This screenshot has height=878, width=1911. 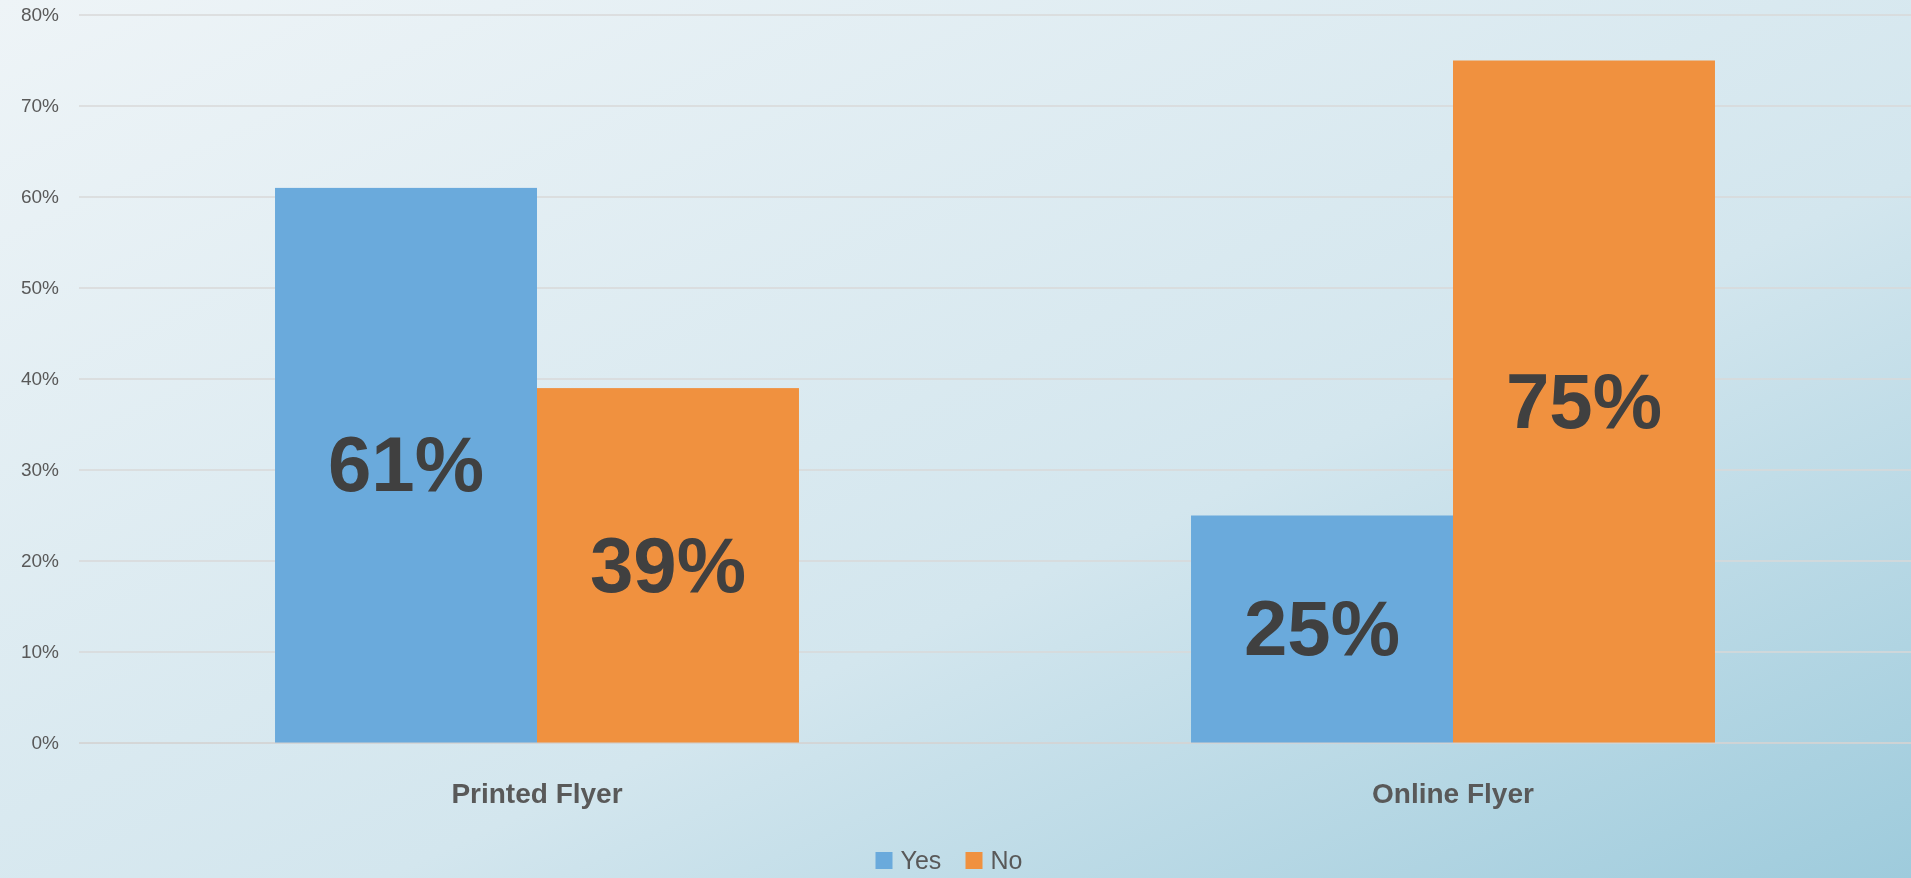 What do you see at coordinates (406, 464) in the screenshot?
I see `data-label: 61%` at bounding box center [406, 464].